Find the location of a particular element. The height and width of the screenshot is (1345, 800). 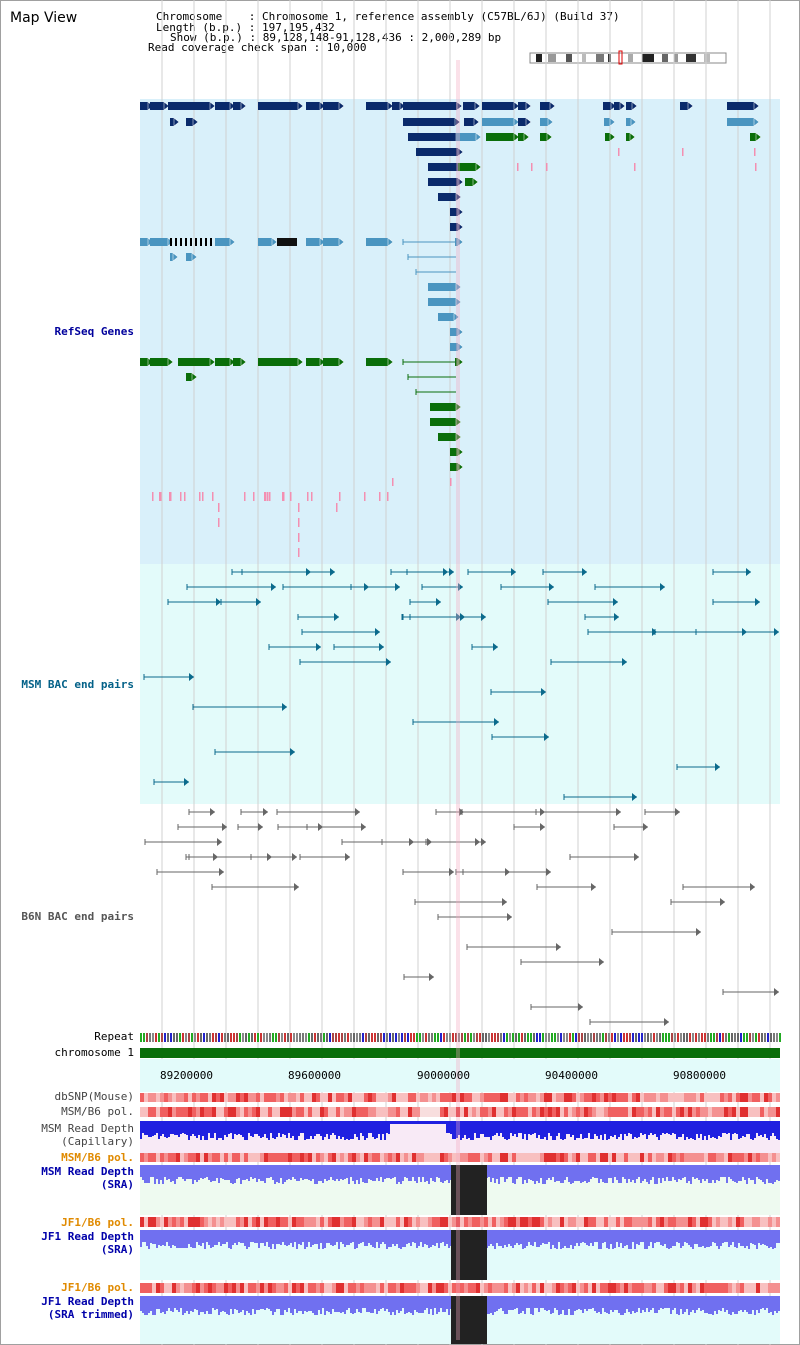

track-label-msm-bac: MSM BAC end pairs is located at coordinates (77, 684).